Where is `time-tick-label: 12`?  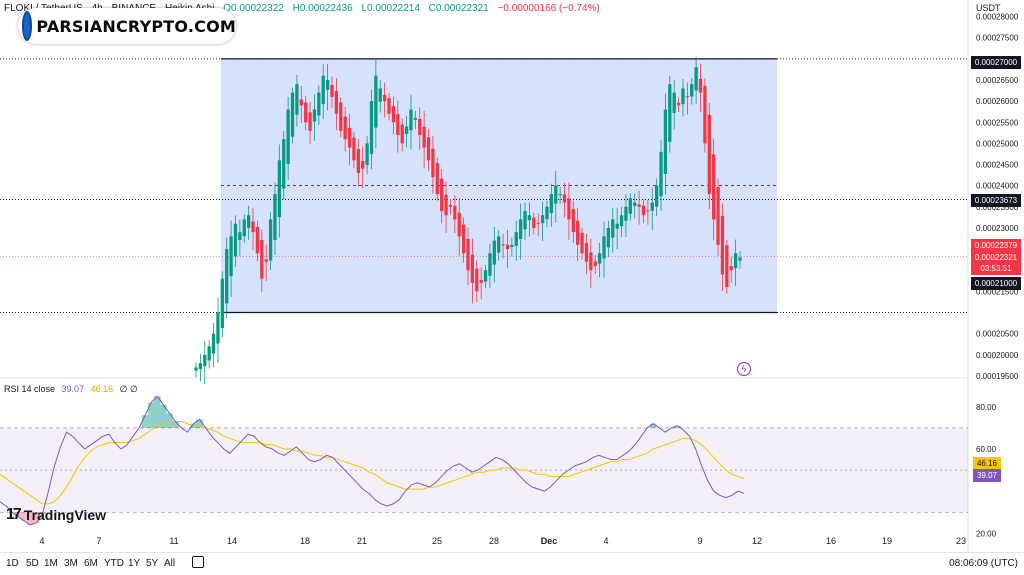 time-tick-label: 12 is located at coordinates (757, 541).